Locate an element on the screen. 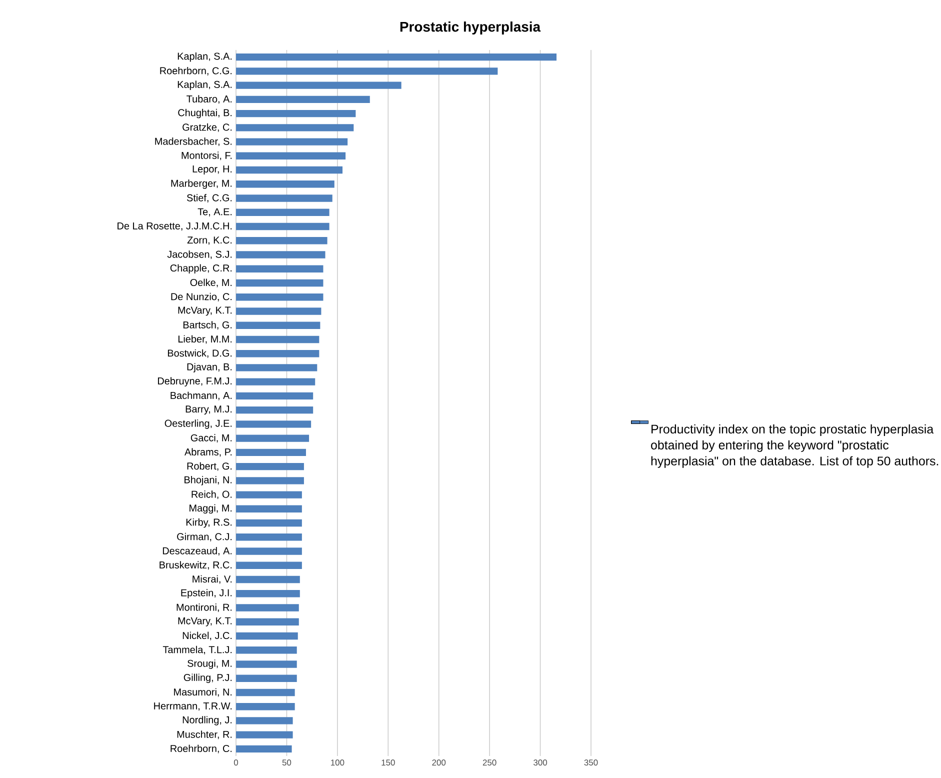  x-tick-label: 200 is located at coordinates (439, 763).